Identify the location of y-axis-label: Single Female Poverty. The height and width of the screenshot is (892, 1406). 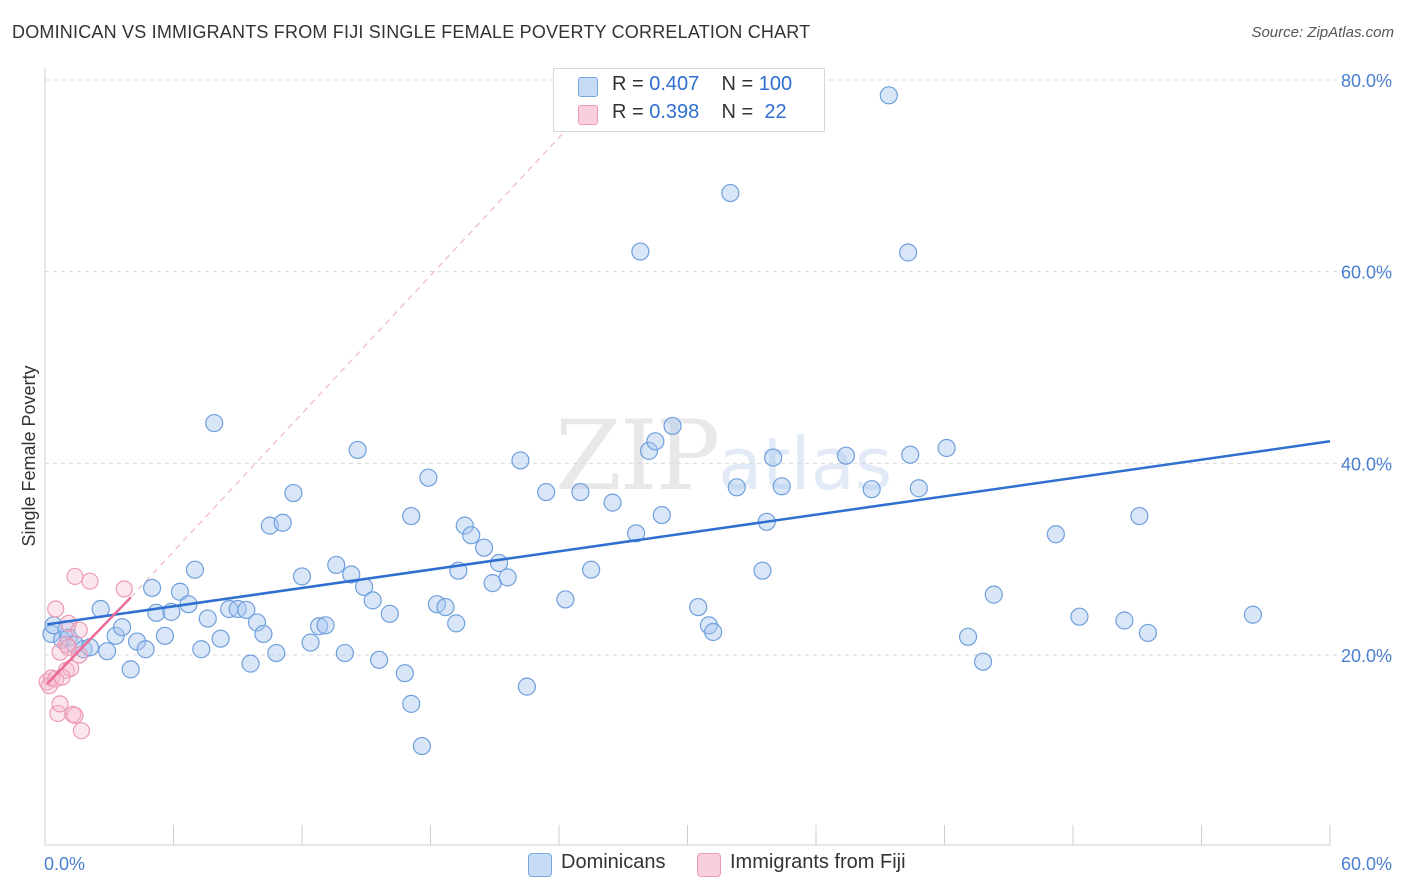
(29, 455).